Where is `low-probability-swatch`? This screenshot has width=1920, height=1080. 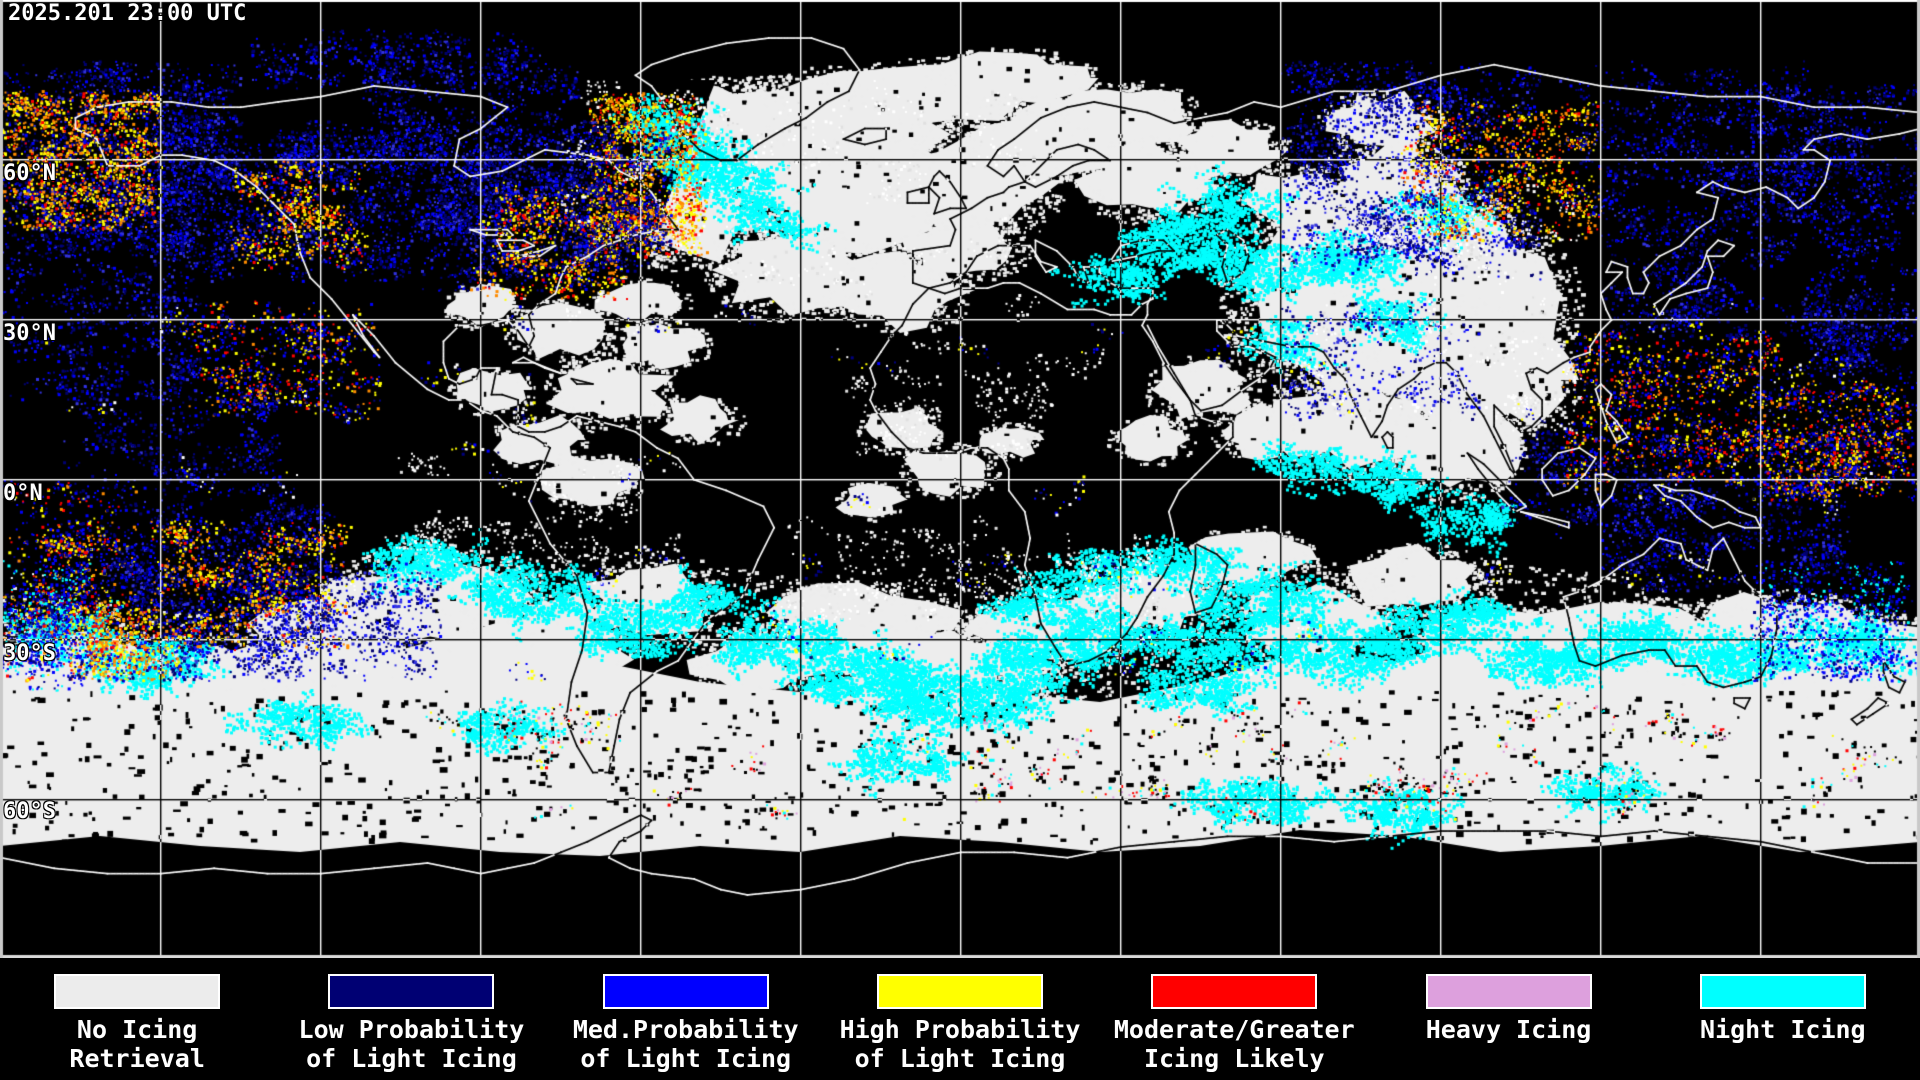
low-probability-swatch is located at coordinates (411, 991).